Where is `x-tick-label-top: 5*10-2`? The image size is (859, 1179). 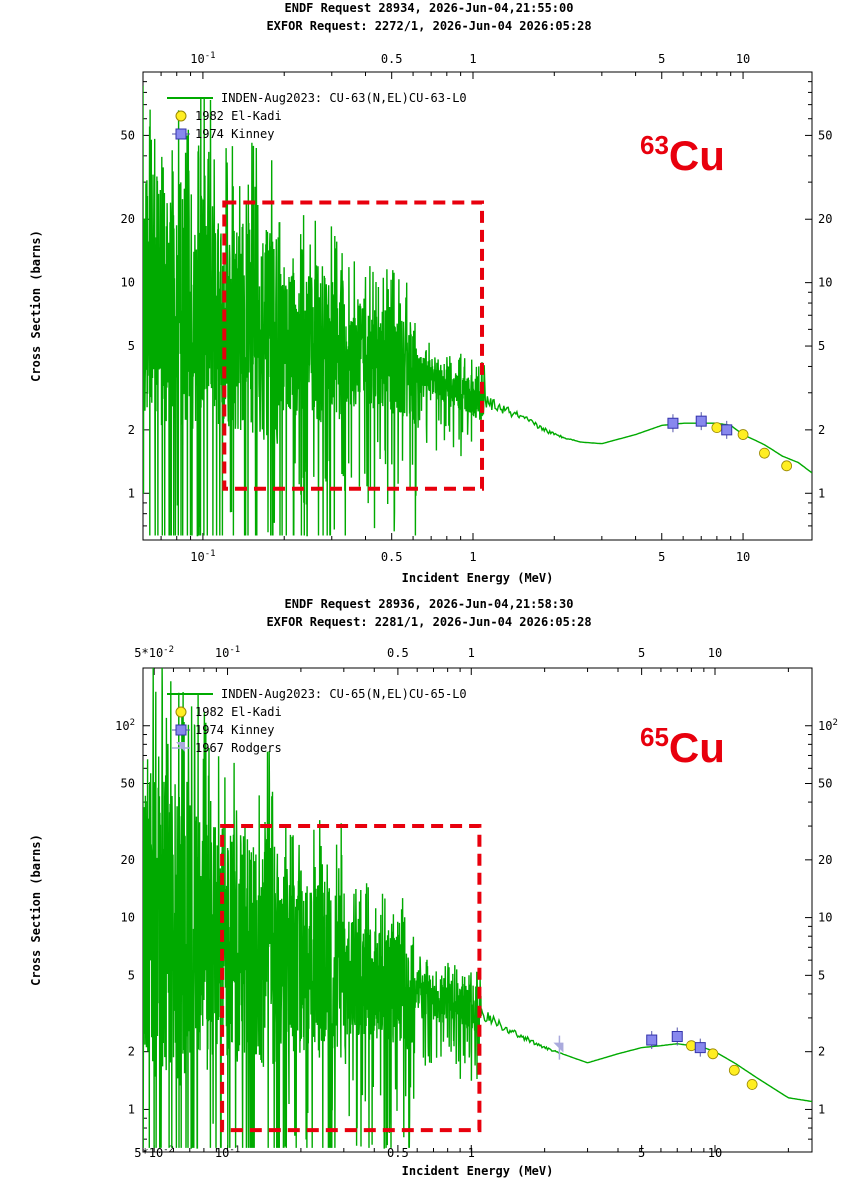
x-tick-label-top: 5*10-2 is located at coordinates (154, 652).